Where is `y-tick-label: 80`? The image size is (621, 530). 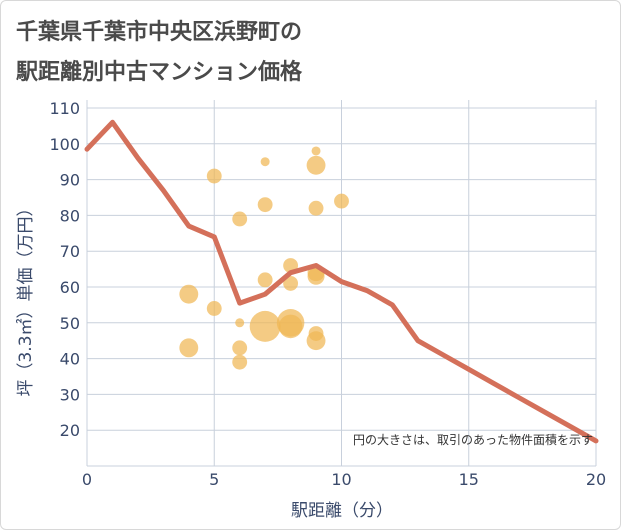
y-tick-label: 80 is located at coordinates (70, 215).